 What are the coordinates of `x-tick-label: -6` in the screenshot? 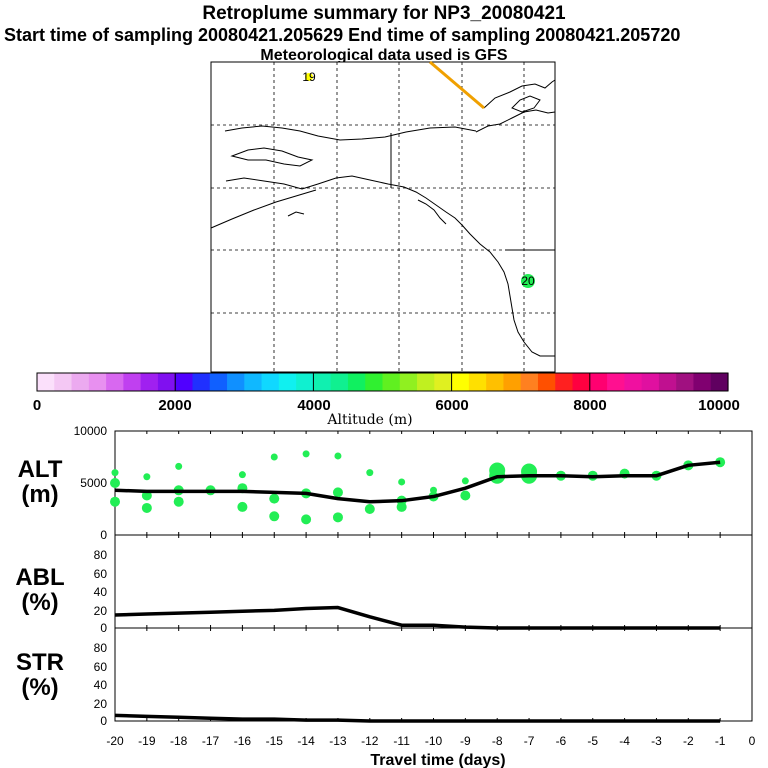 It's located at (561, 741).